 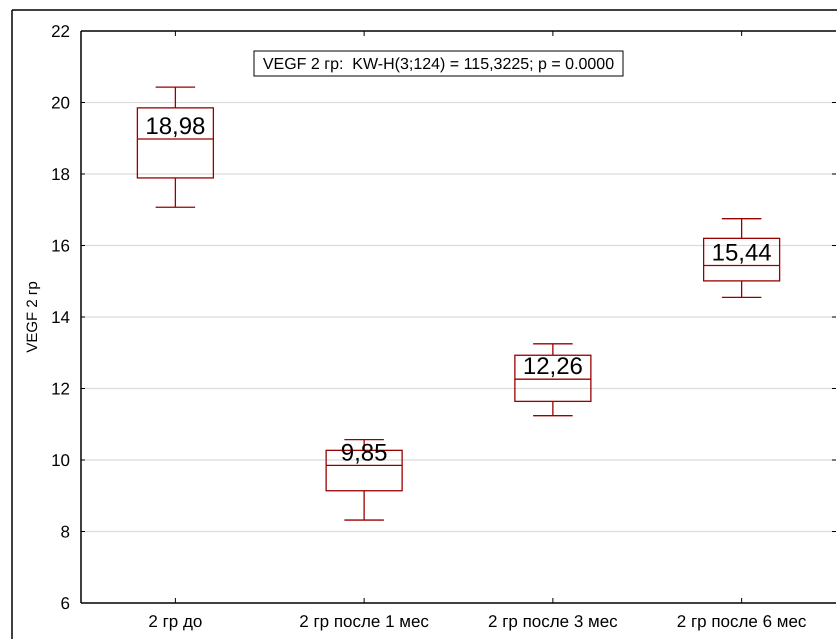 I want to click on text: 18,98, so click(x=175, y=126).